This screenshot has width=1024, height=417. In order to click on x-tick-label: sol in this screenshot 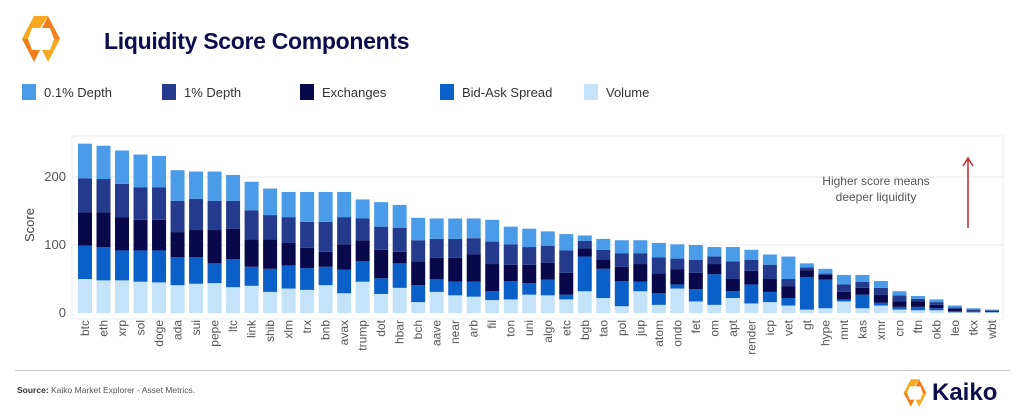, I will do `click(141, 327)`.